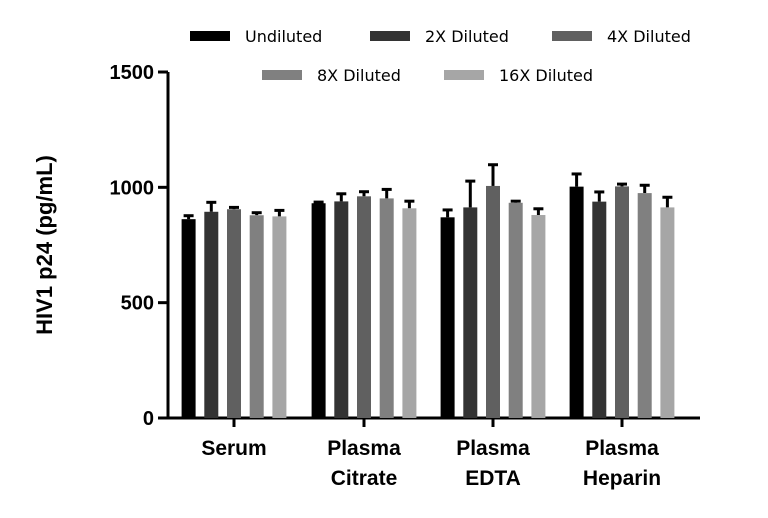  Describe the element at coordinates (364, 478) in the screenshot. I see `x-tick-label: Citrate` at that location.